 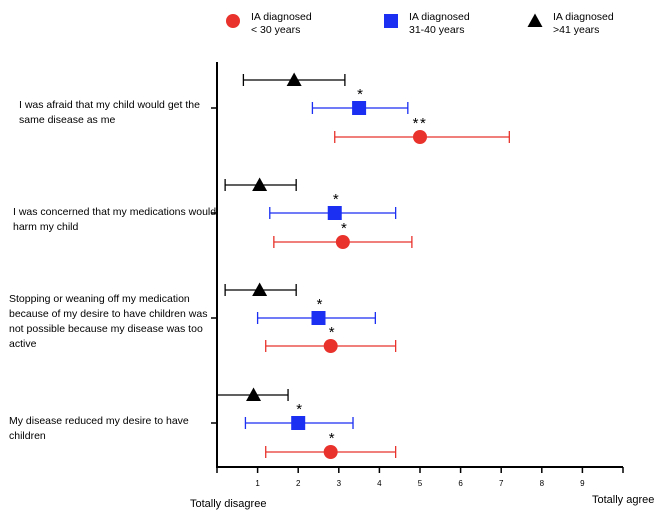 I want to click on point-square-row3, so click(x=318, y=318).